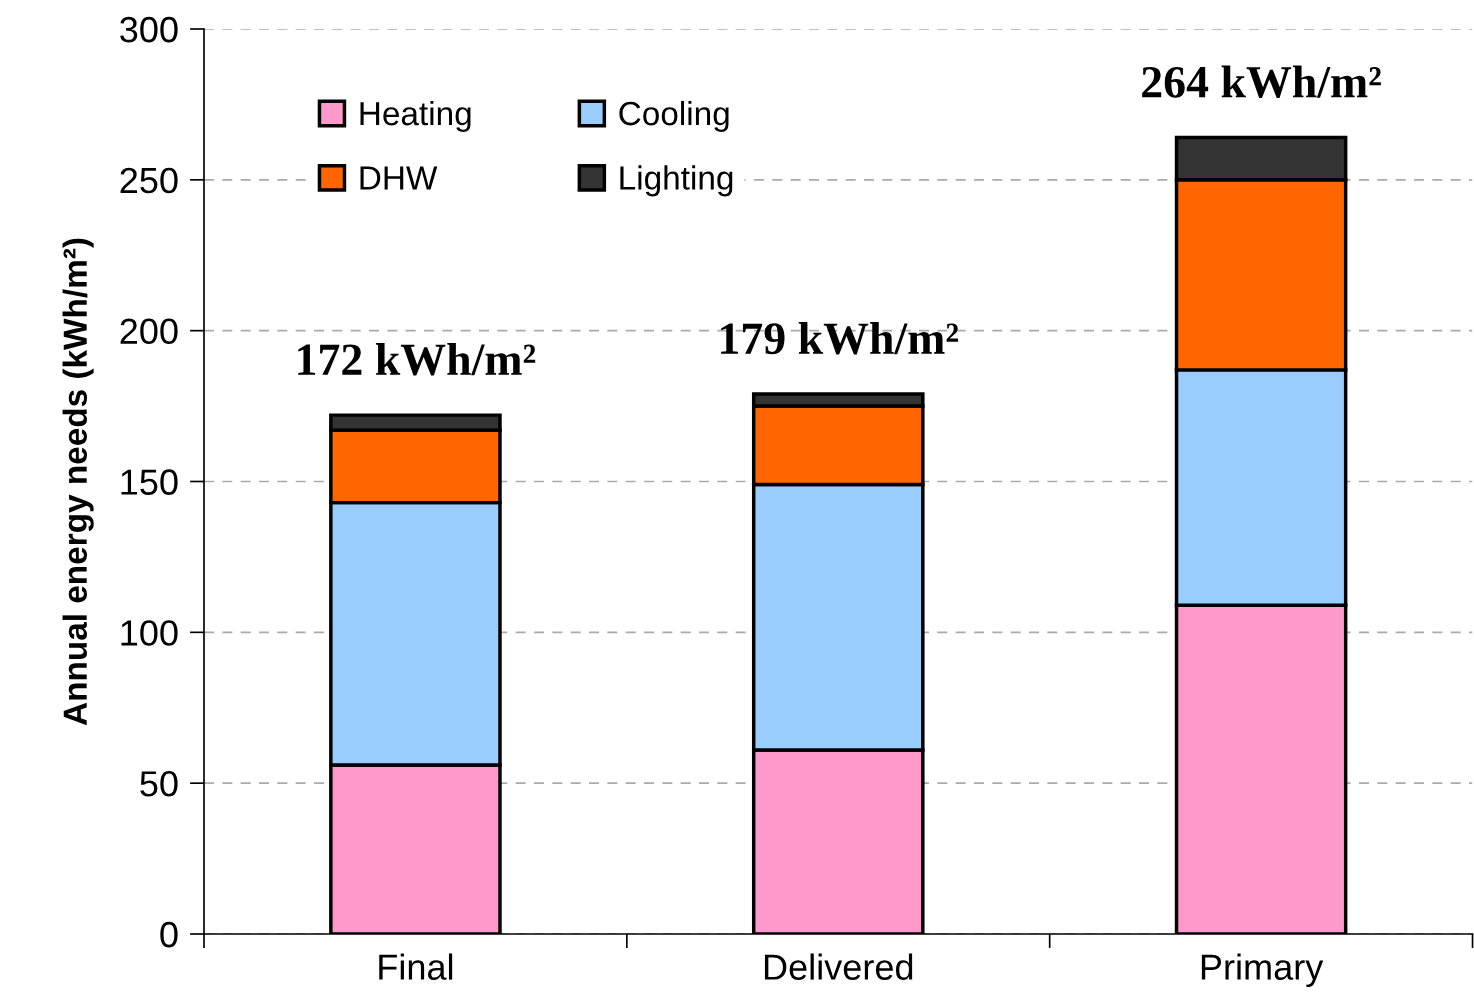 The height and width of the screenshot is (1006, 1474). I want to click on x-tick-label: Delivered, so click(838, 966).